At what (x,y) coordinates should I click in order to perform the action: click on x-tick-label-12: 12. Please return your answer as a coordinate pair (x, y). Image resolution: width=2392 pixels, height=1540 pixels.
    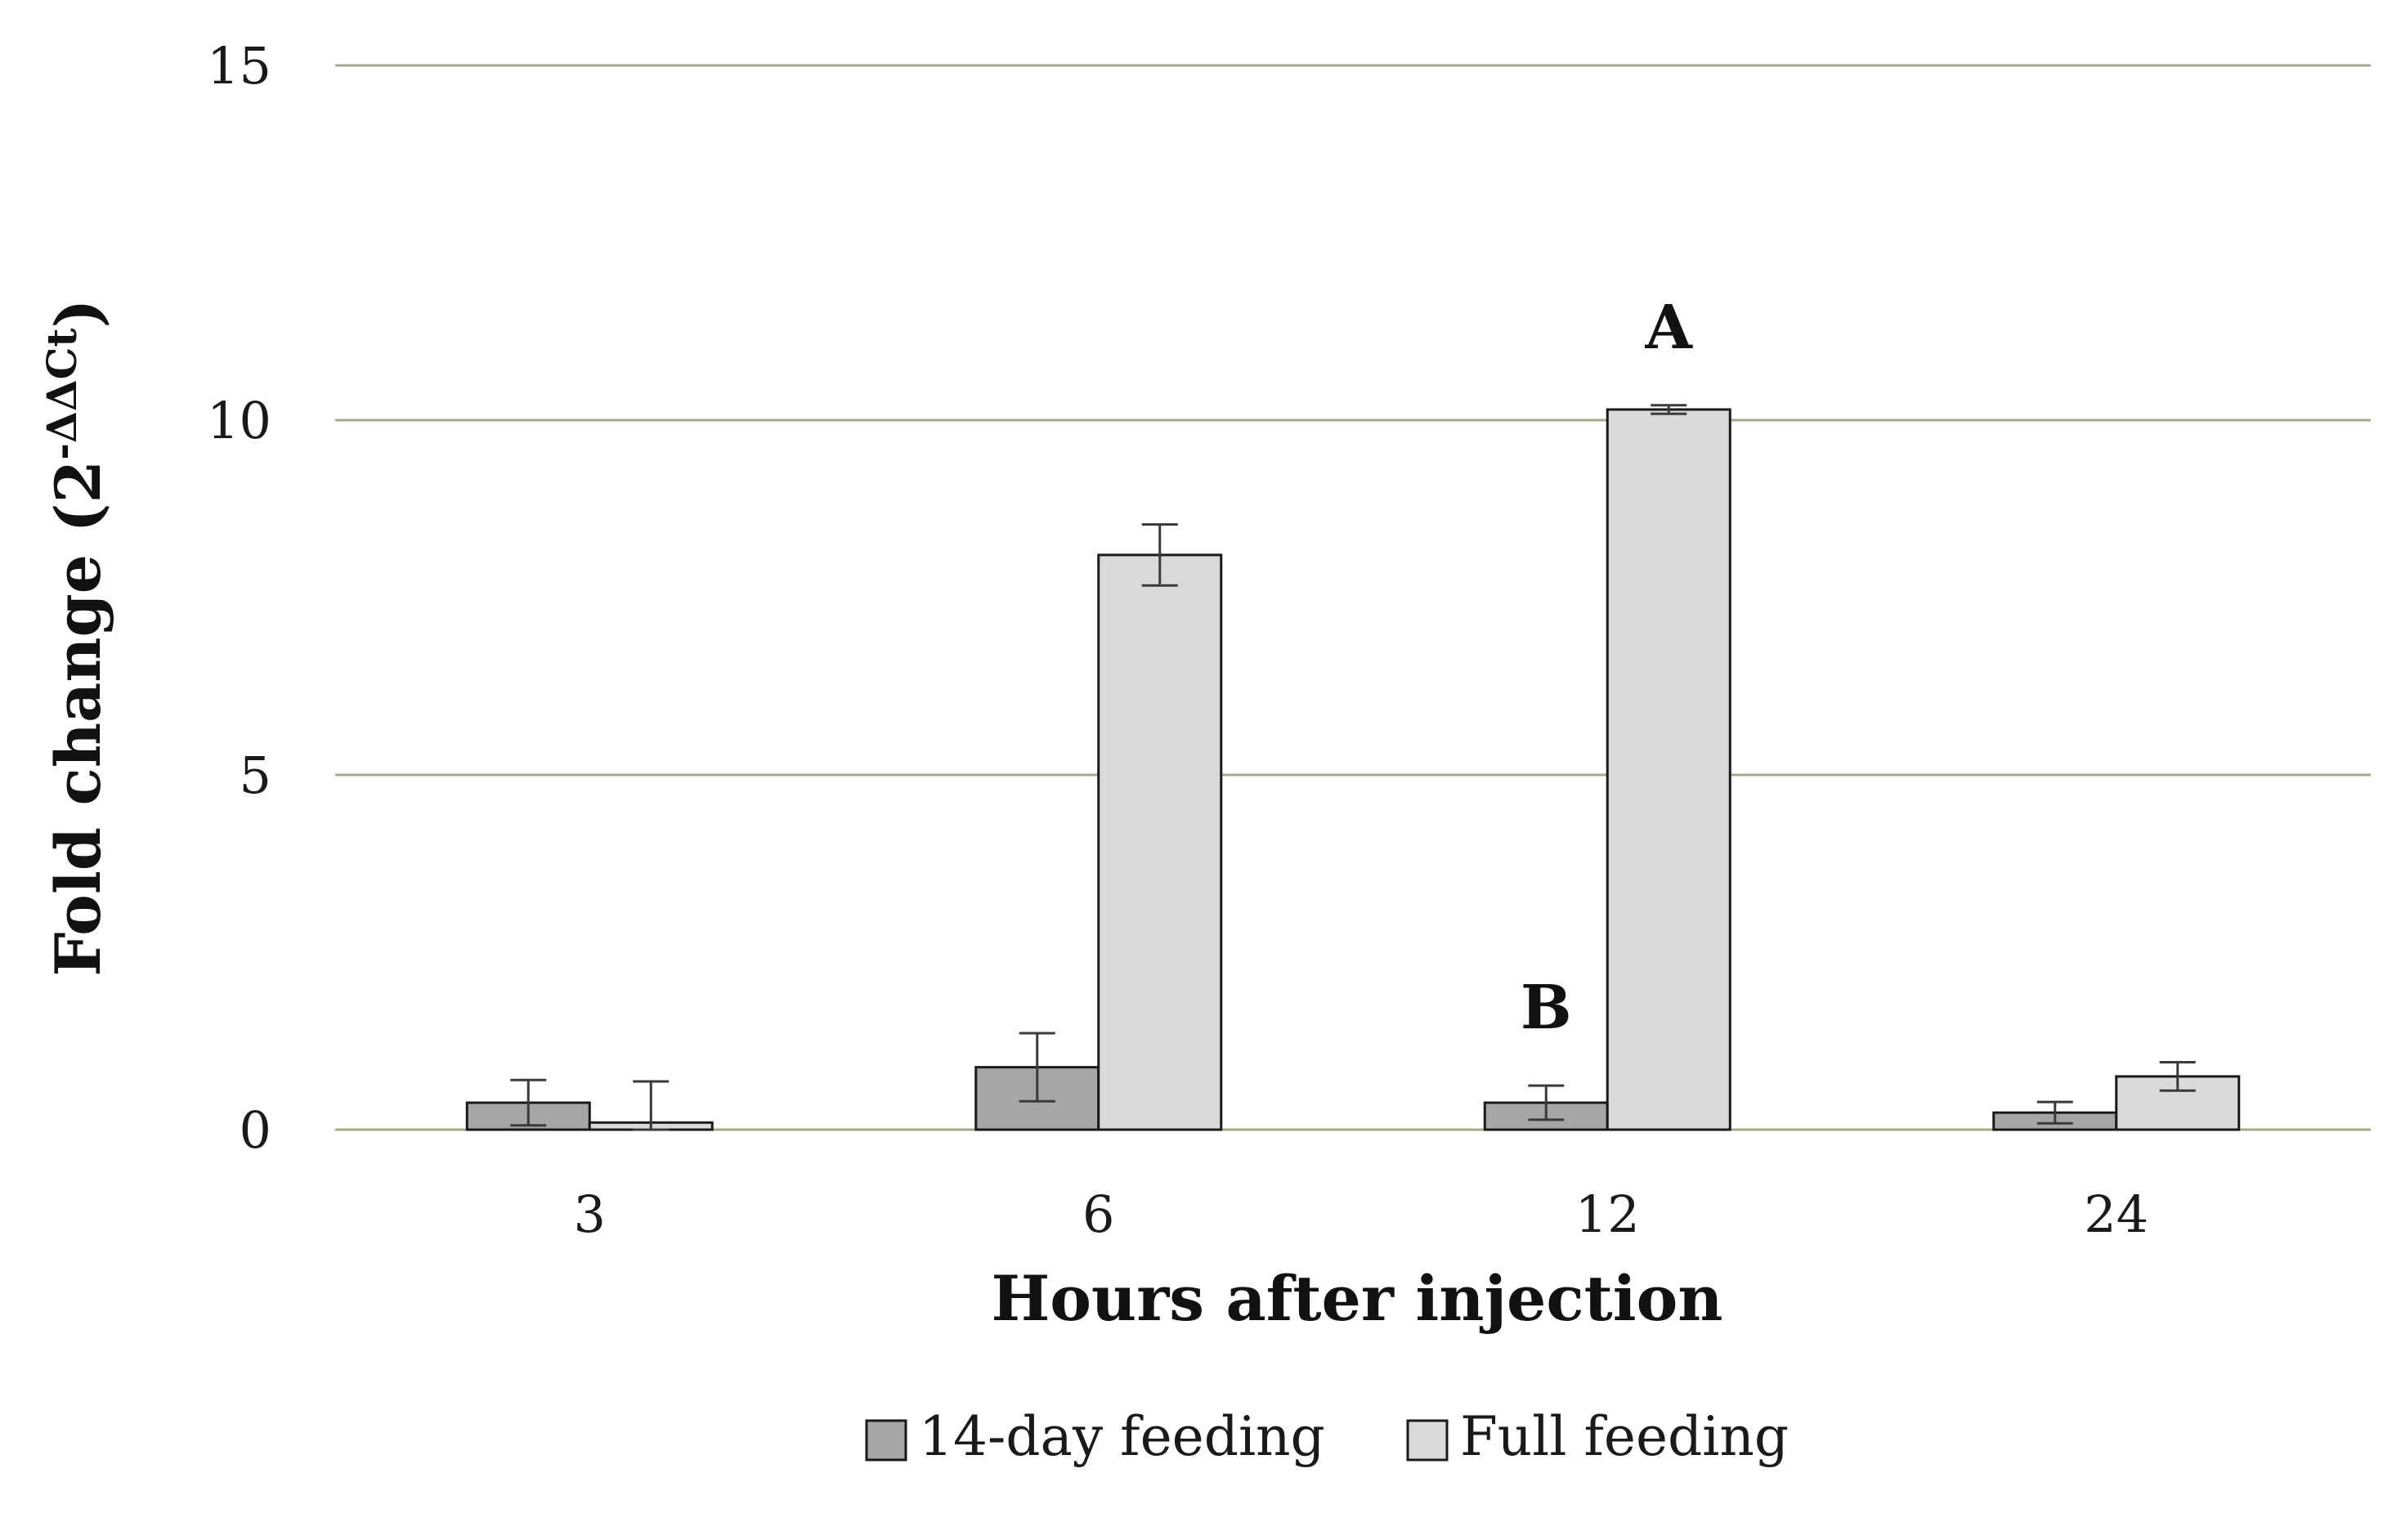
    Looking at the image, I should click on (1608, 1214).